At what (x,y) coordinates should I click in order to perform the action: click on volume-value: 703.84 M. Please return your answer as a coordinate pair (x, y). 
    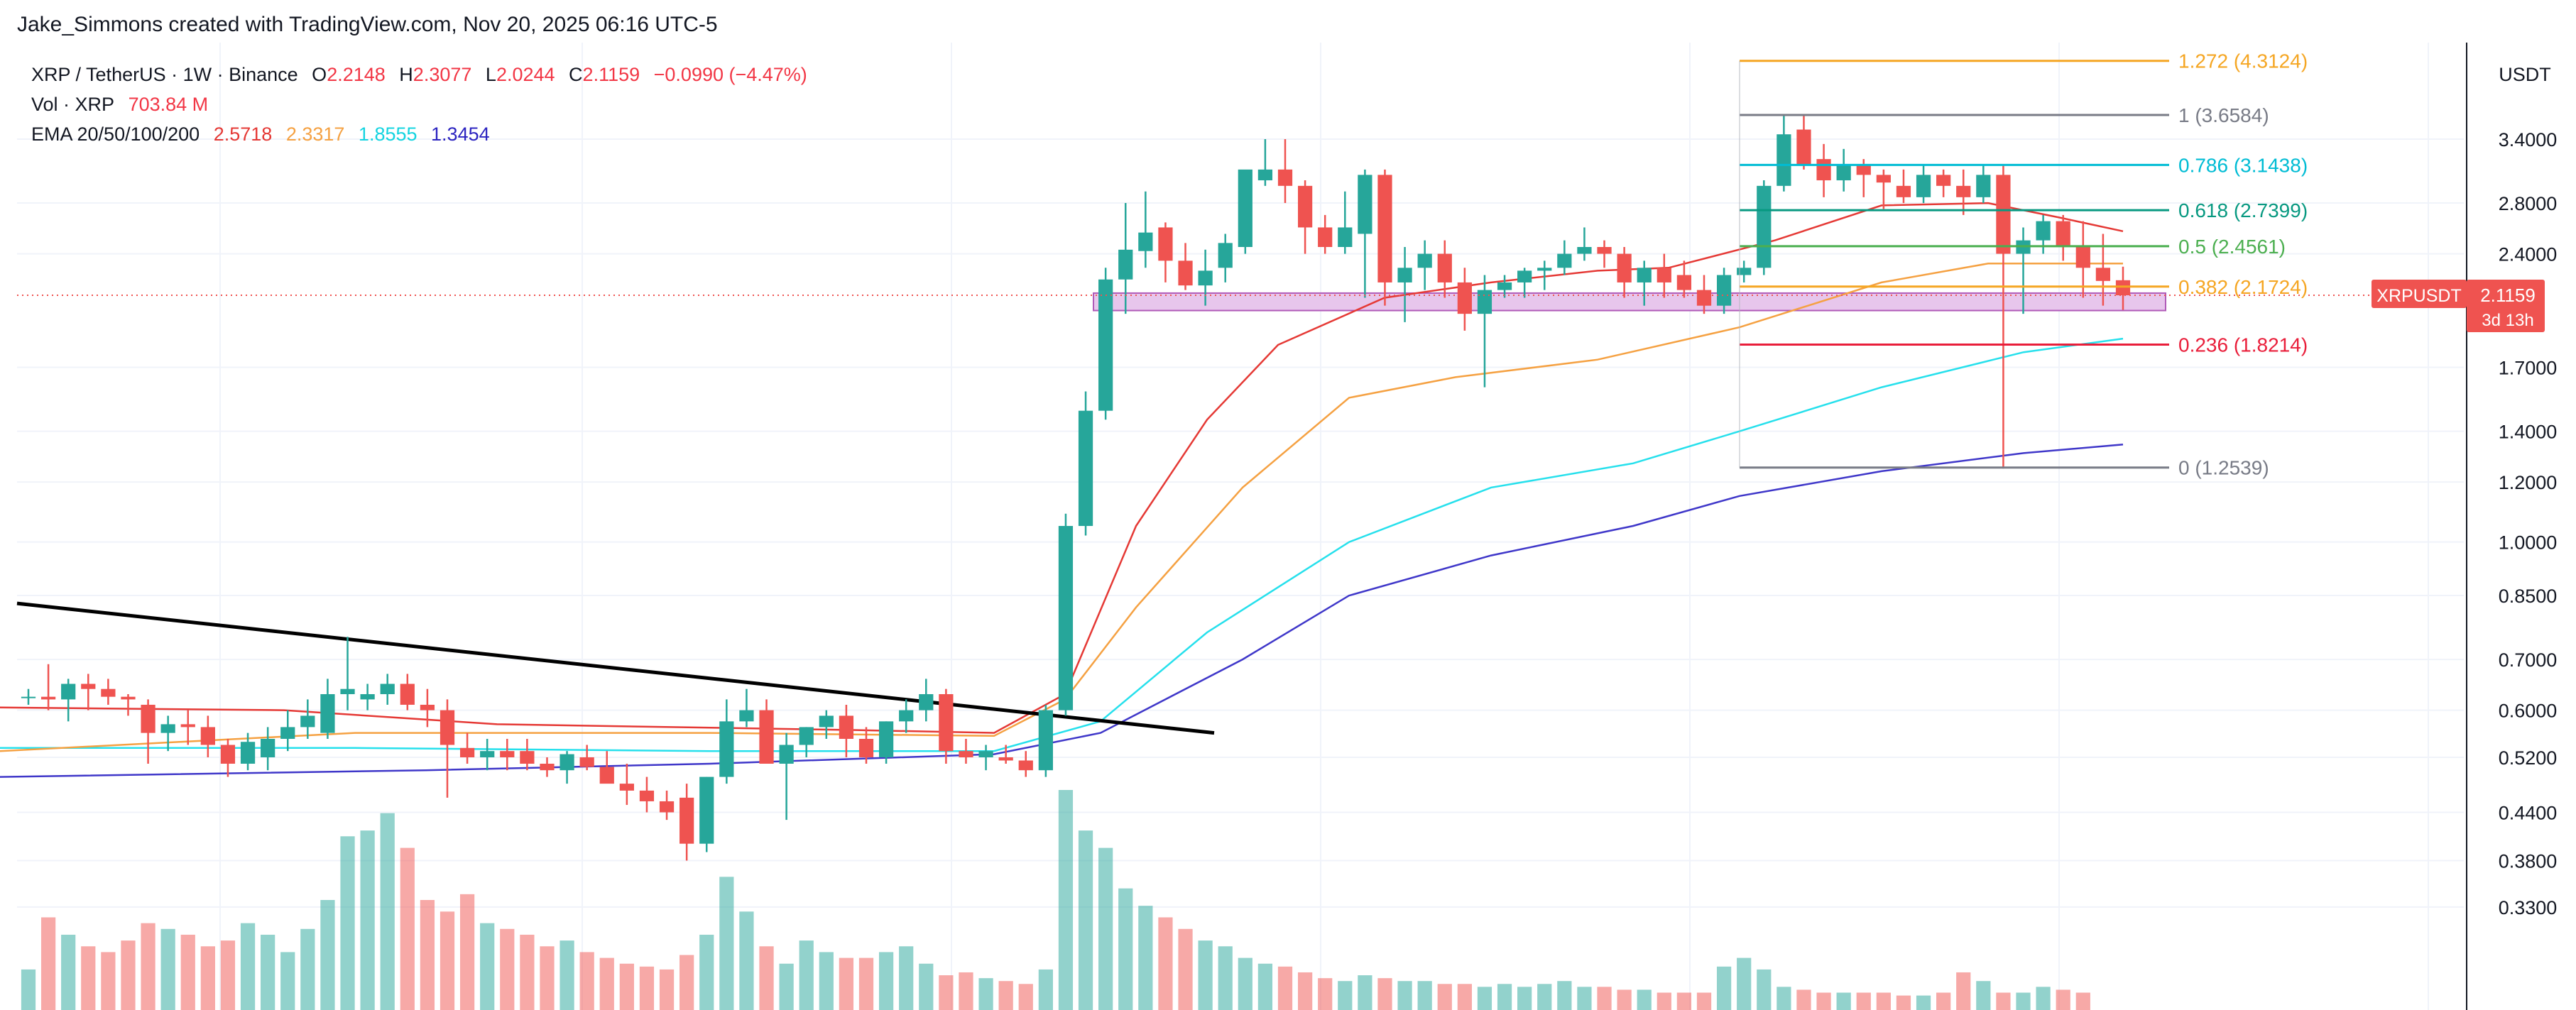
    Looking at the image, I should click on (168, 104).